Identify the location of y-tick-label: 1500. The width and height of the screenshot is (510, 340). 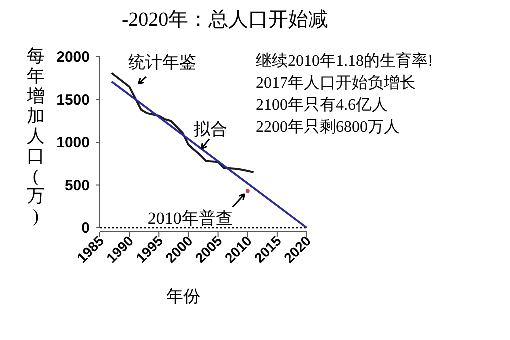
(73, 100).